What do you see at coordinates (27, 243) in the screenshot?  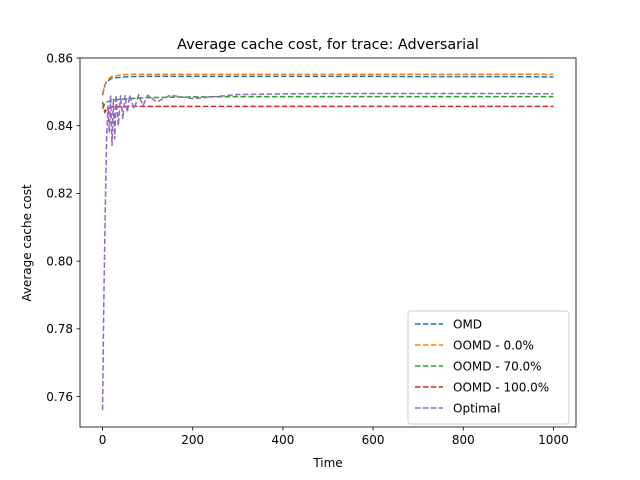 I see `y-axis-label: Average cache cost` at bounding box center [27, 243].